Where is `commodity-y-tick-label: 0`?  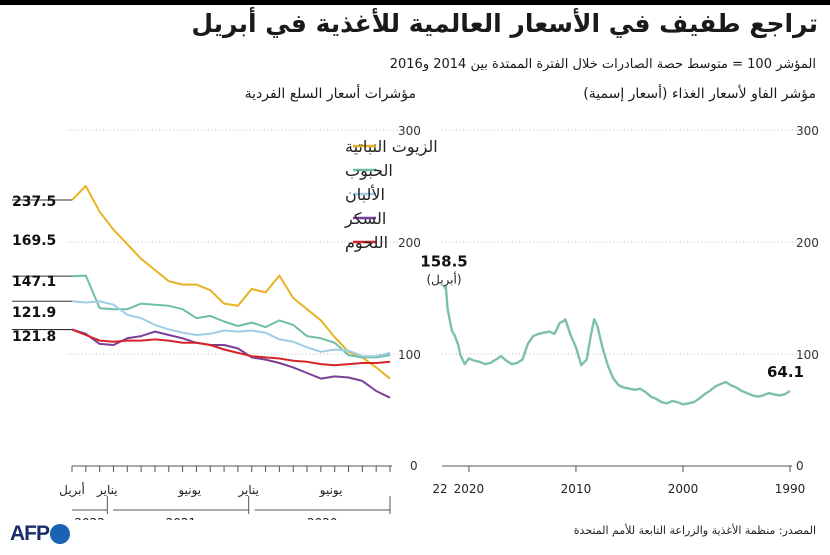
commodity-y-tick-label: 0 is located at coordinates (414, 466).